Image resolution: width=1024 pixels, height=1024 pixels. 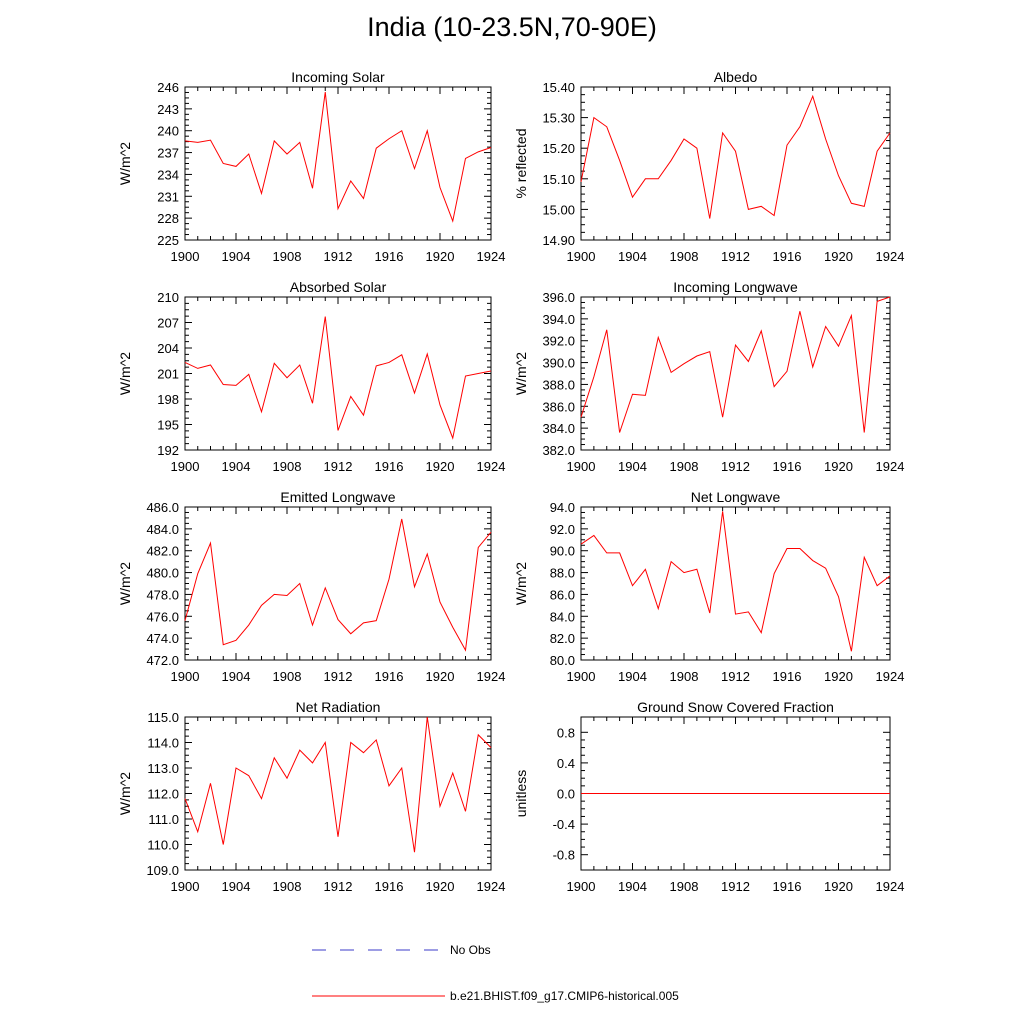 What do you see at coordinates (162, 529) in the screenshot?
I see `y-tick-label: 484.0` at bounding box center [162, 529].